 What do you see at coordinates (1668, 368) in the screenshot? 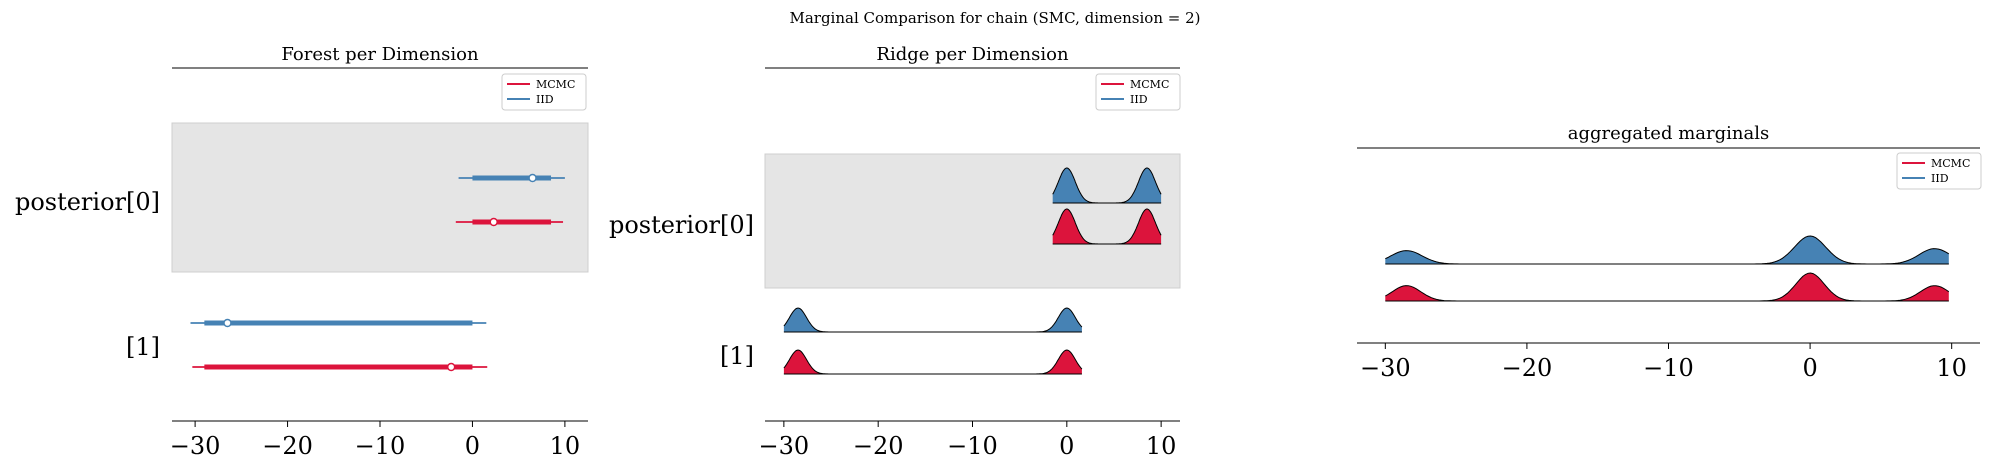
I see `chart_data-2-x-tick-label: −10` at bounding box center [1668, 368].